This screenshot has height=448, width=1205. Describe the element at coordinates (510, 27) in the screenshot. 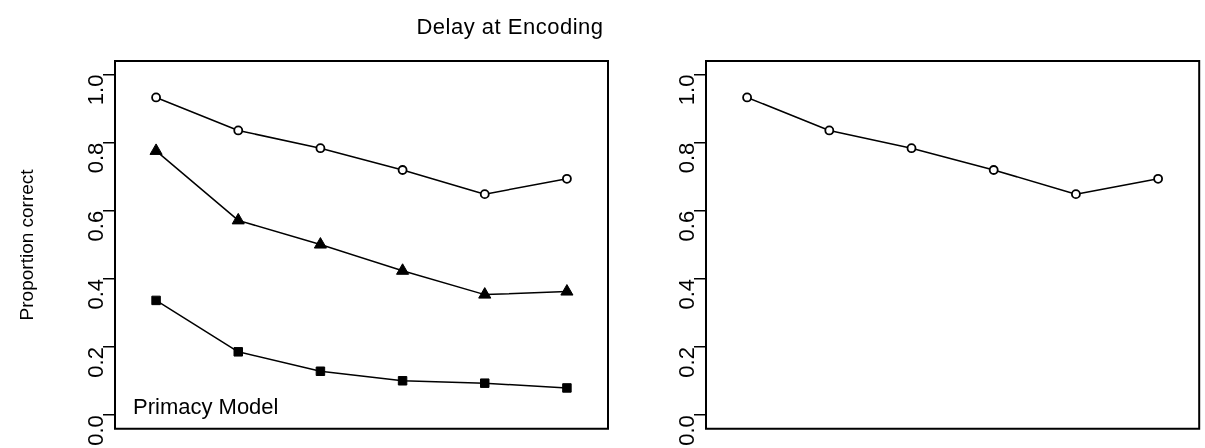

I see `chart-title: Delay at Encoding` at that location.